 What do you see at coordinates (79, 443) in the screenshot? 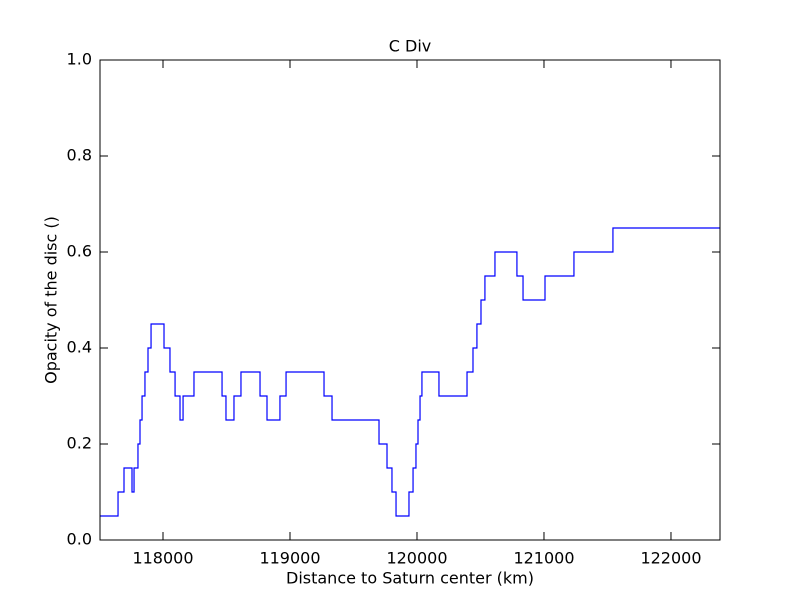
I see `y-tick-label: 0.2` at bounding box center [79, 443].